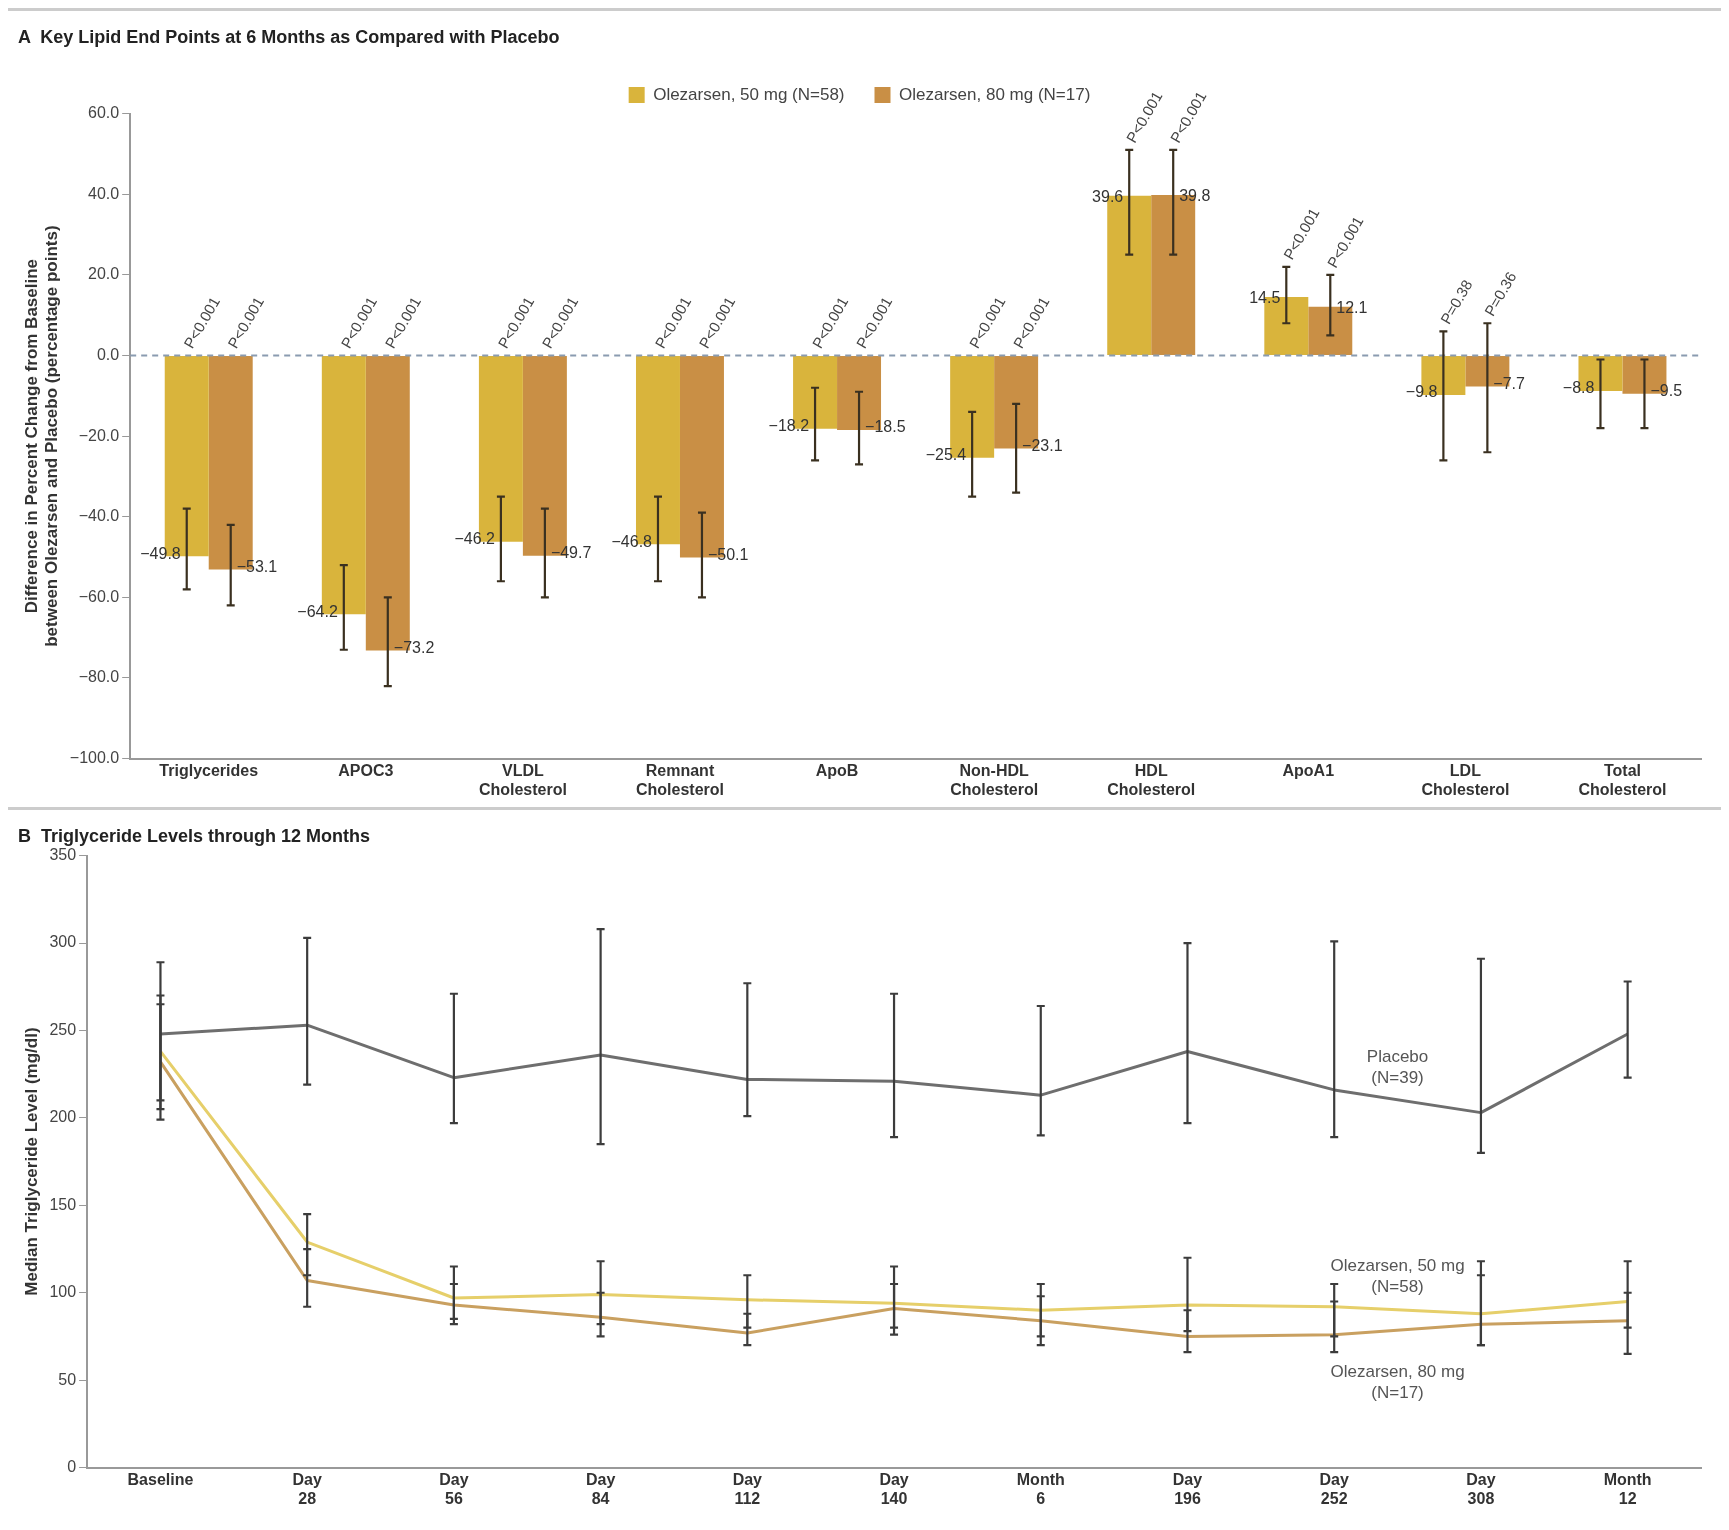 The height and width of the screenshot is (1530, 1729). I want to click on x-tick-label: Baseline, so click(160, 1479).